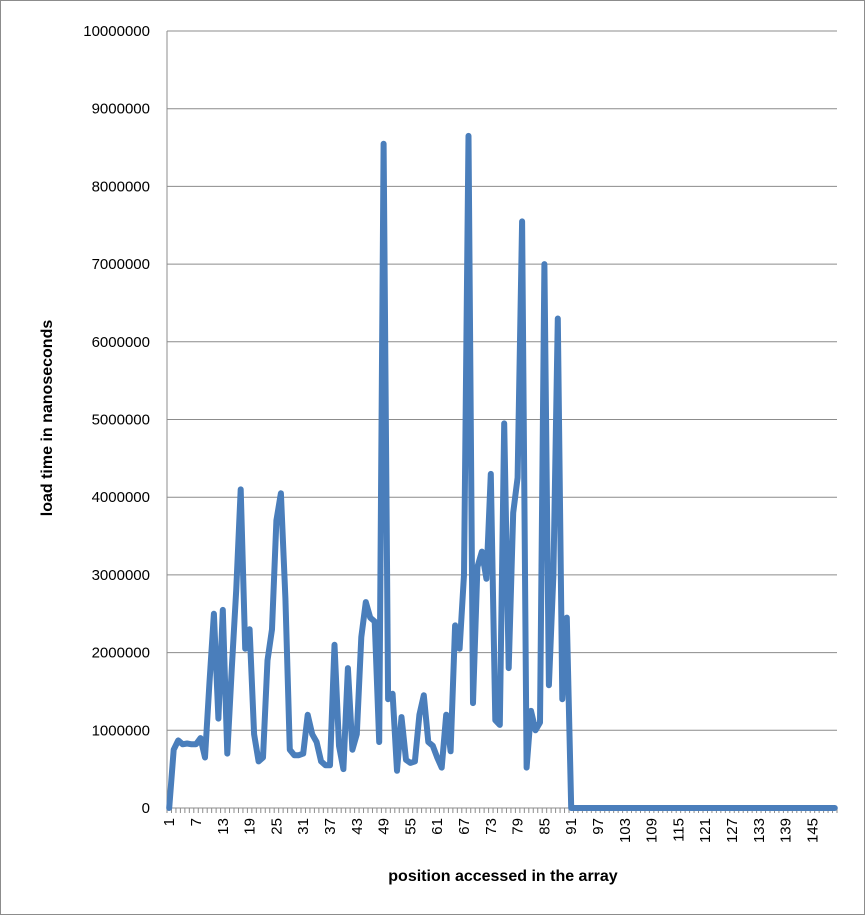 Image resolution: width=865 pixels, height=916 pixels. Describe the element at coordinates (121, 730) in the screenshot. I see `y-tick-label: 1000000` at that location.